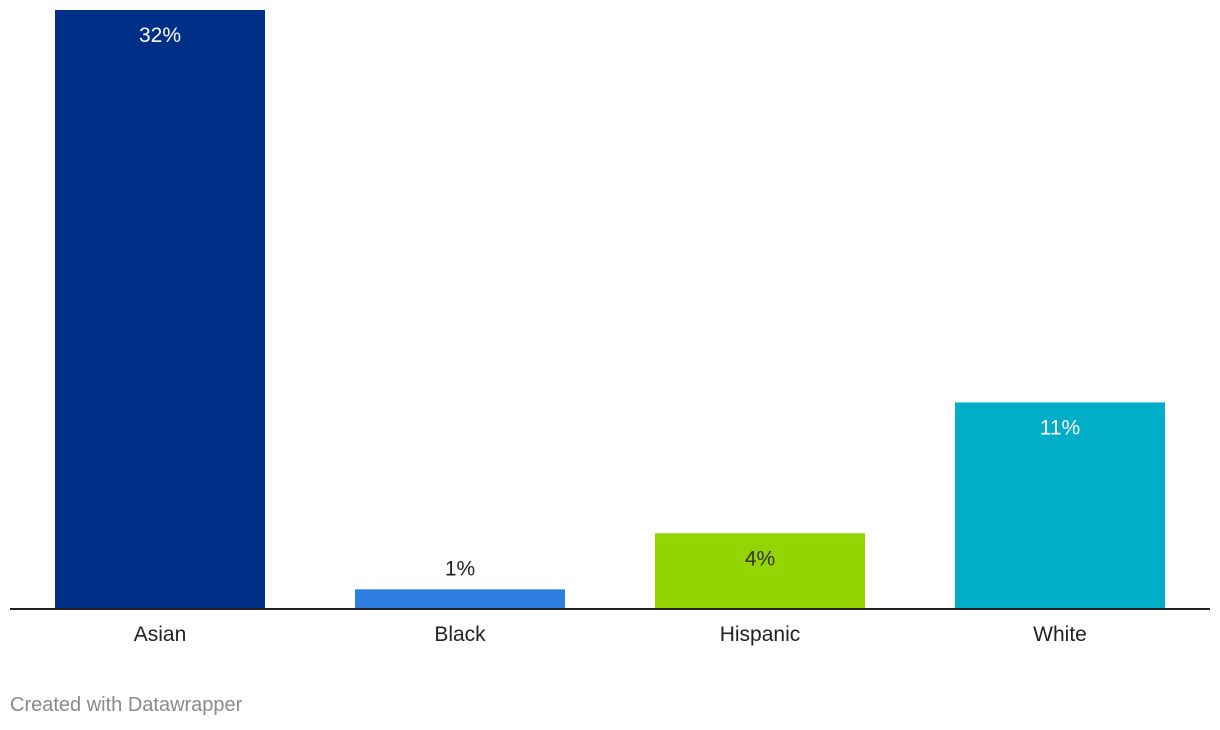  Describe the element at coordinates (610, 634) in the screenshot. I see `category-labels-group: Asian Black Hispanic White` at that location.